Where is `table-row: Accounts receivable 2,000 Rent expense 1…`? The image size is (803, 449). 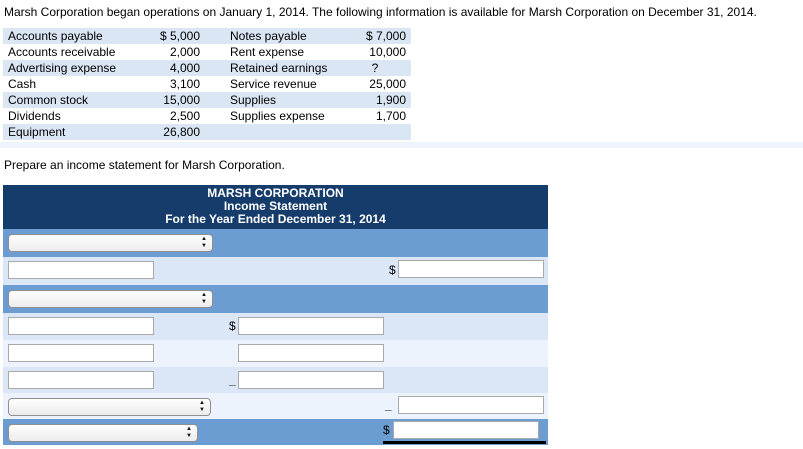
table-row: Accounts receivable 2,000 Rent expense 1… is located at coordinates (207, 52).